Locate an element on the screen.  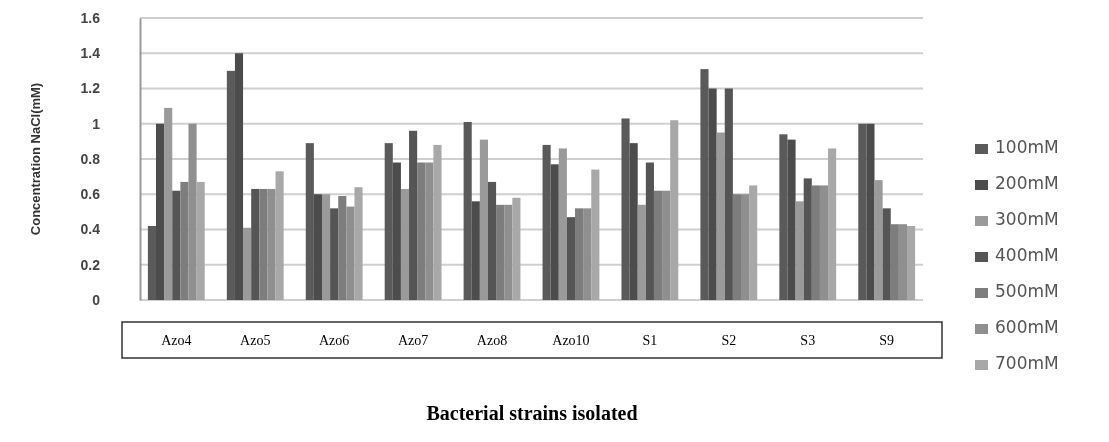
x-tick-label: Azo6 is located at coordinates (334, 340).